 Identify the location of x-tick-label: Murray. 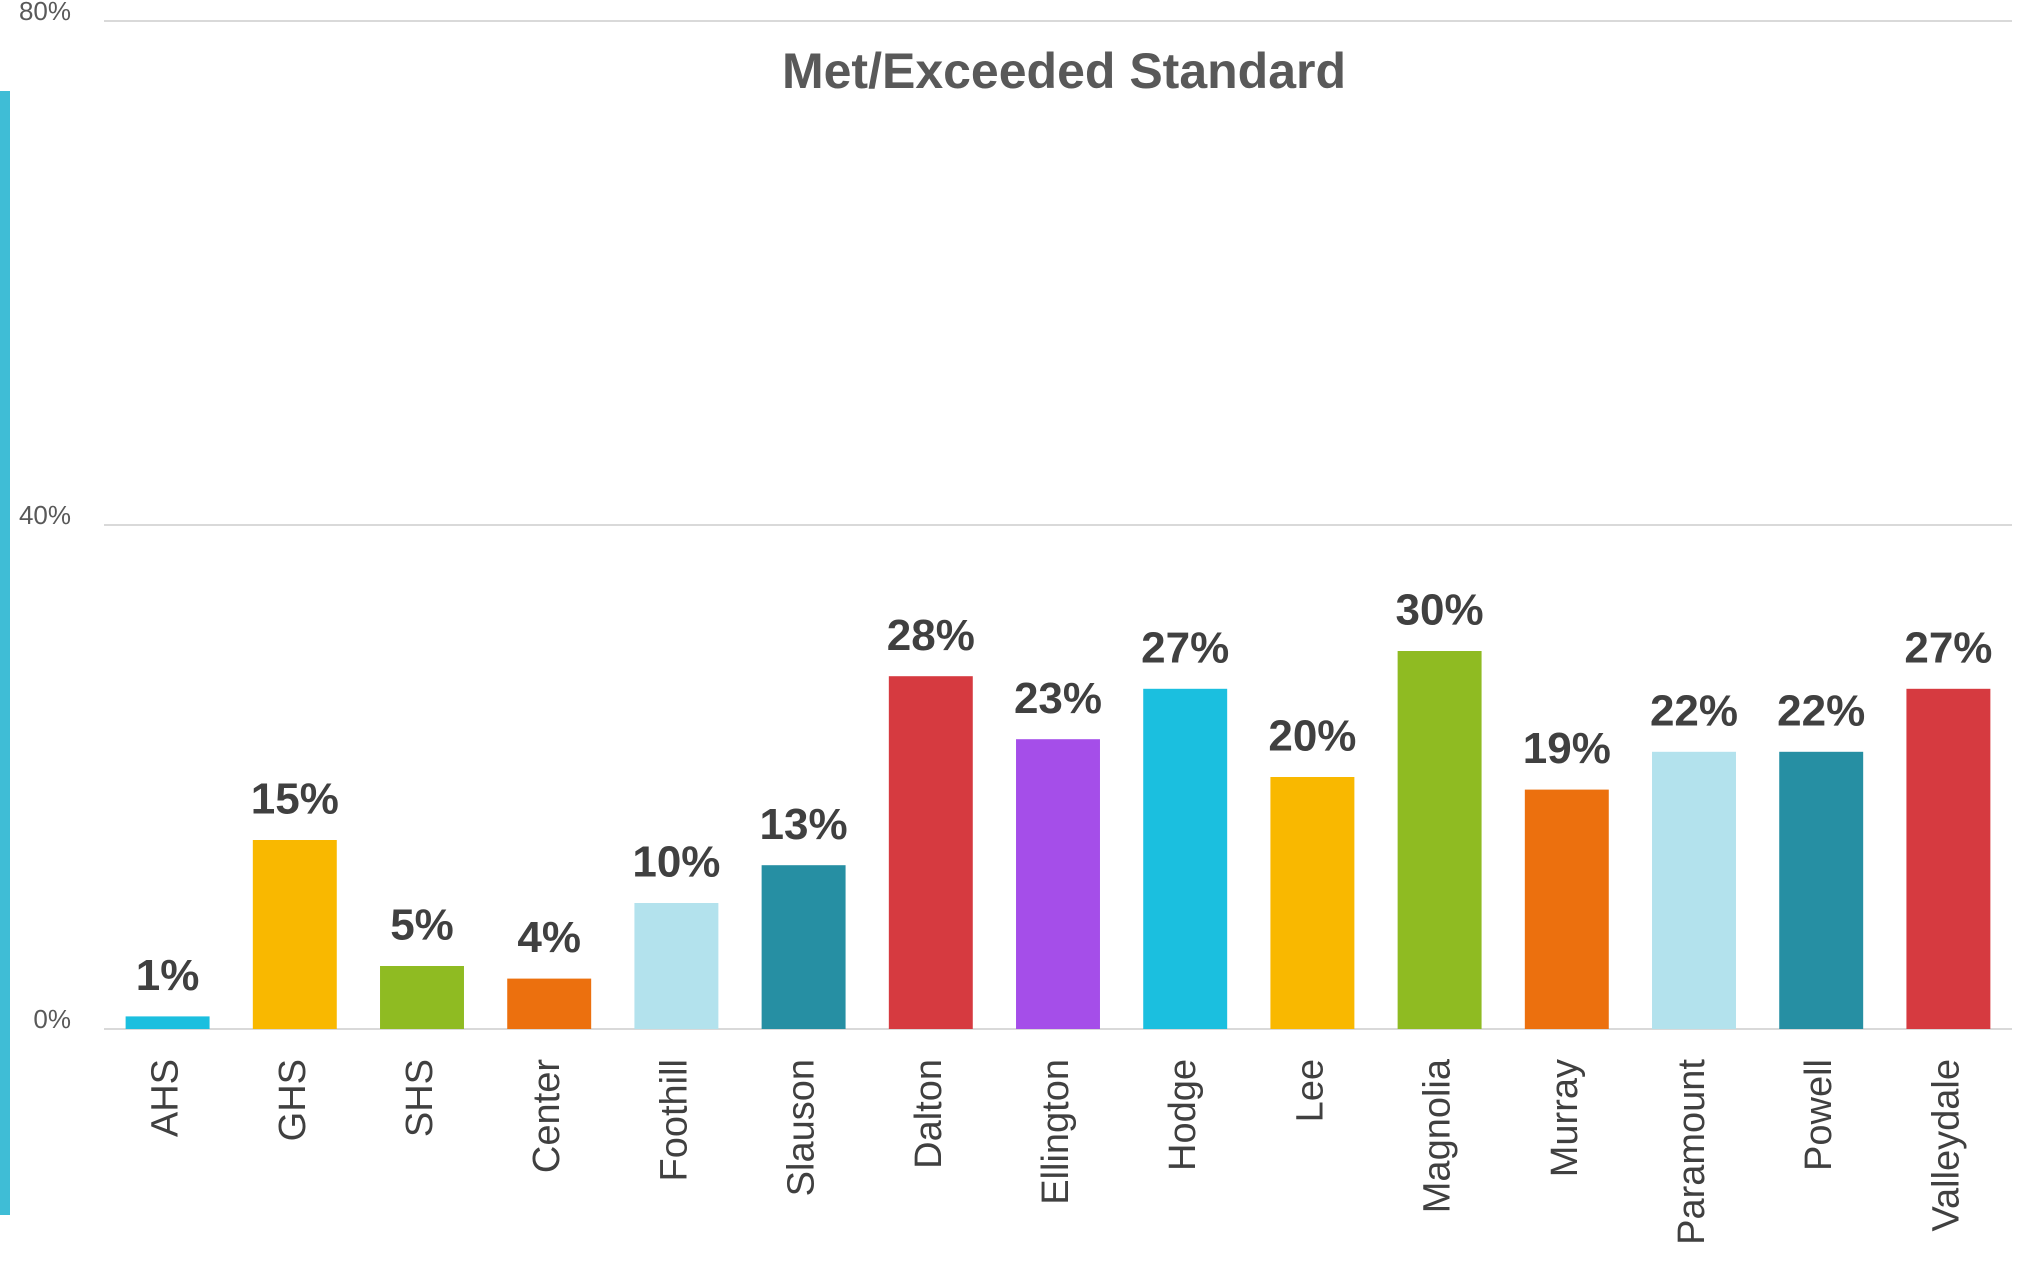
(1565, 1118).